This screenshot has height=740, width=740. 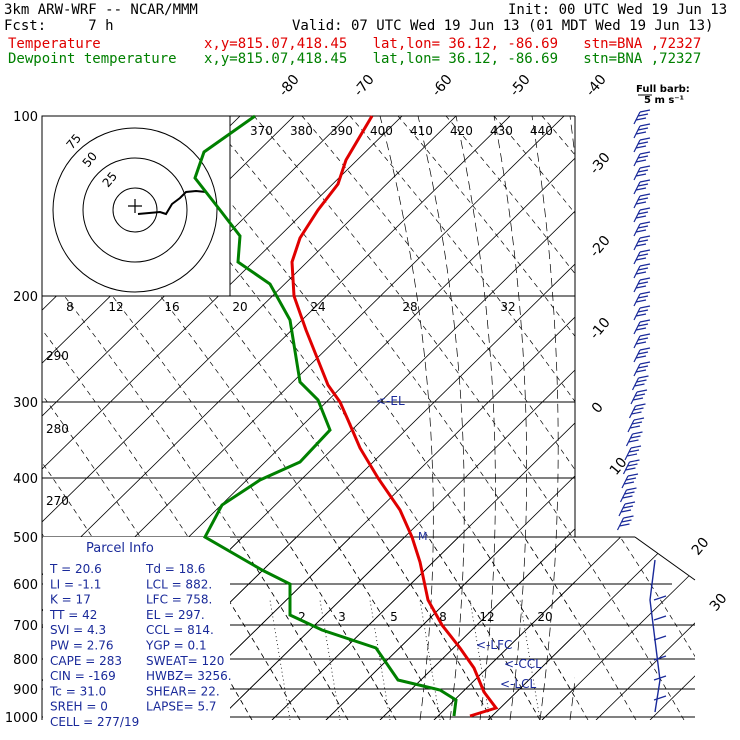 What do you see at coordinates (486, 617) in the screenshot?
I see `mixing-low-label-12: 12` at bounding box center [486, 617].